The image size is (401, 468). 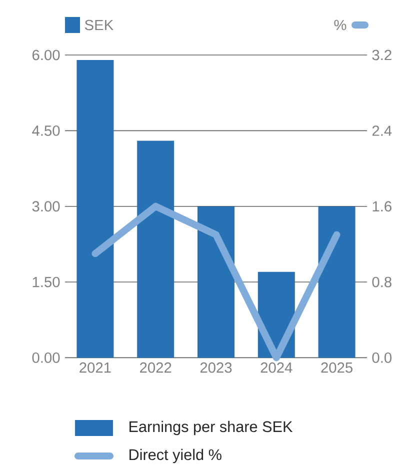 I want to click on y2-axis-title: %, so click(x=340, y=25).